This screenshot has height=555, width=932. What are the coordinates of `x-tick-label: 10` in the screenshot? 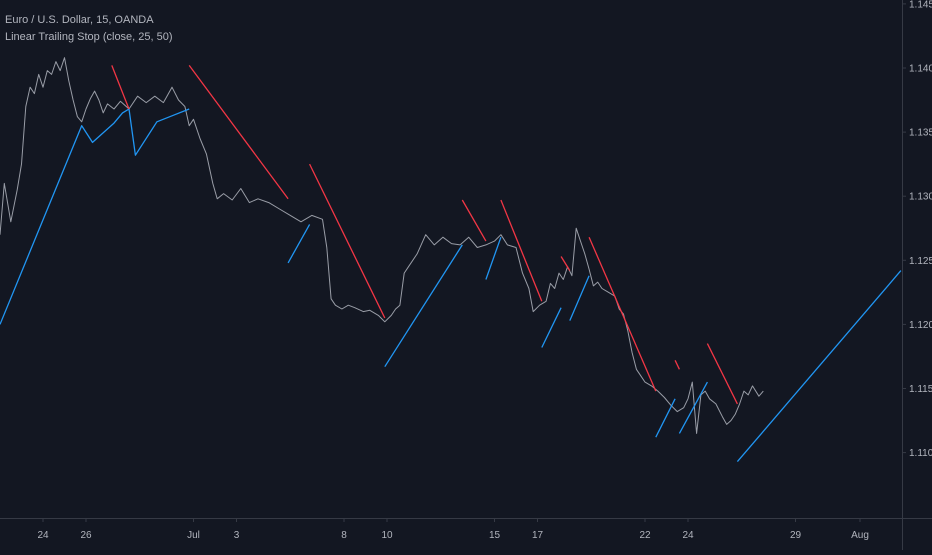 It's located at (387, 535).